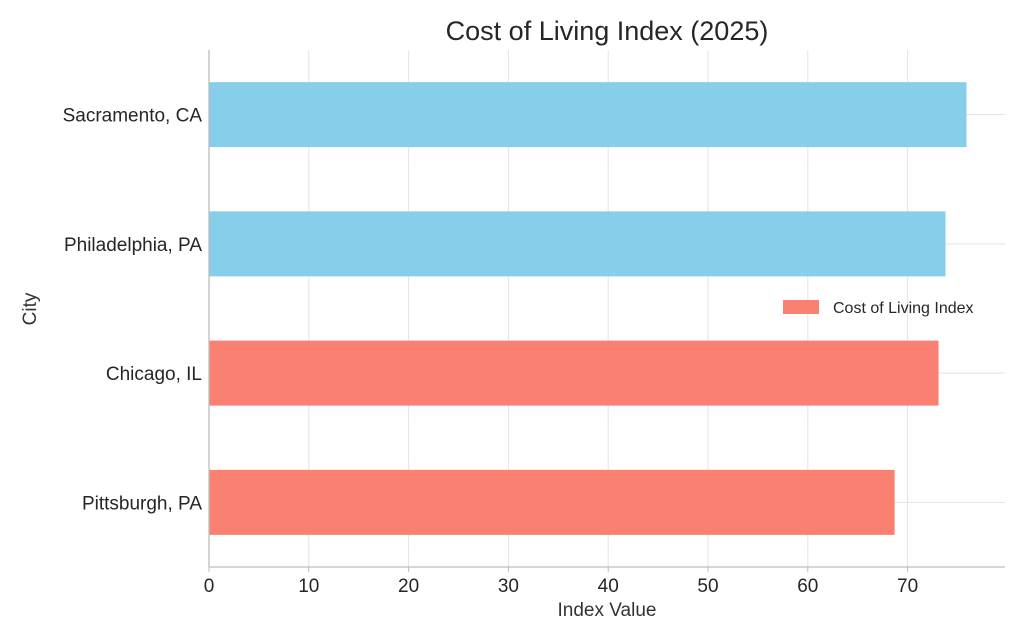 The height and width of the screenshot is (640, 1024). I want to click on x-tick-label: 0, so click(209, 586).